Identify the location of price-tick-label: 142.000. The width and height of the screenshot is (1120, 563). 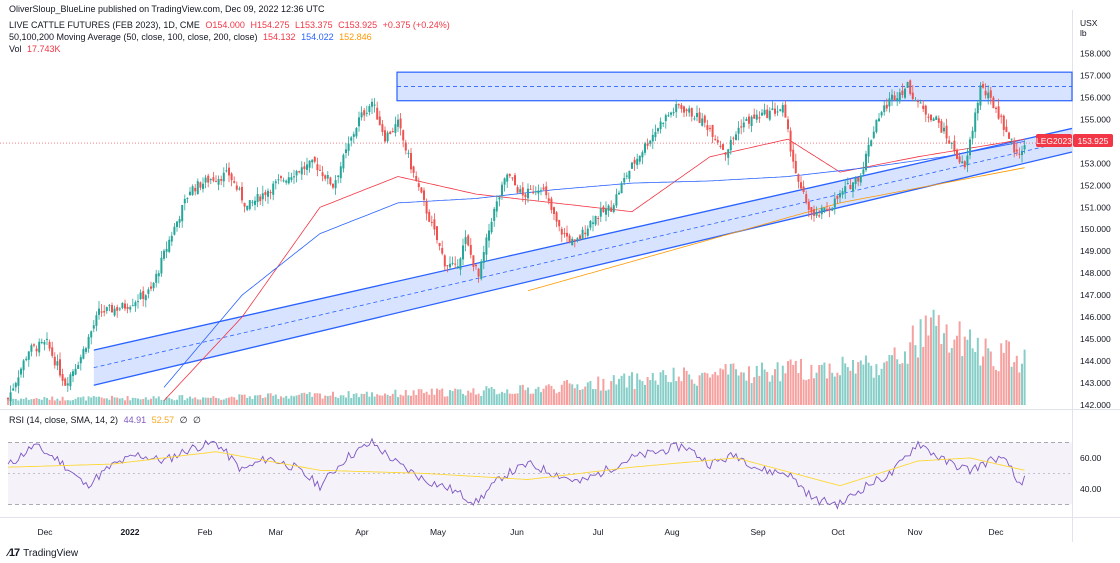
(1095, 405).